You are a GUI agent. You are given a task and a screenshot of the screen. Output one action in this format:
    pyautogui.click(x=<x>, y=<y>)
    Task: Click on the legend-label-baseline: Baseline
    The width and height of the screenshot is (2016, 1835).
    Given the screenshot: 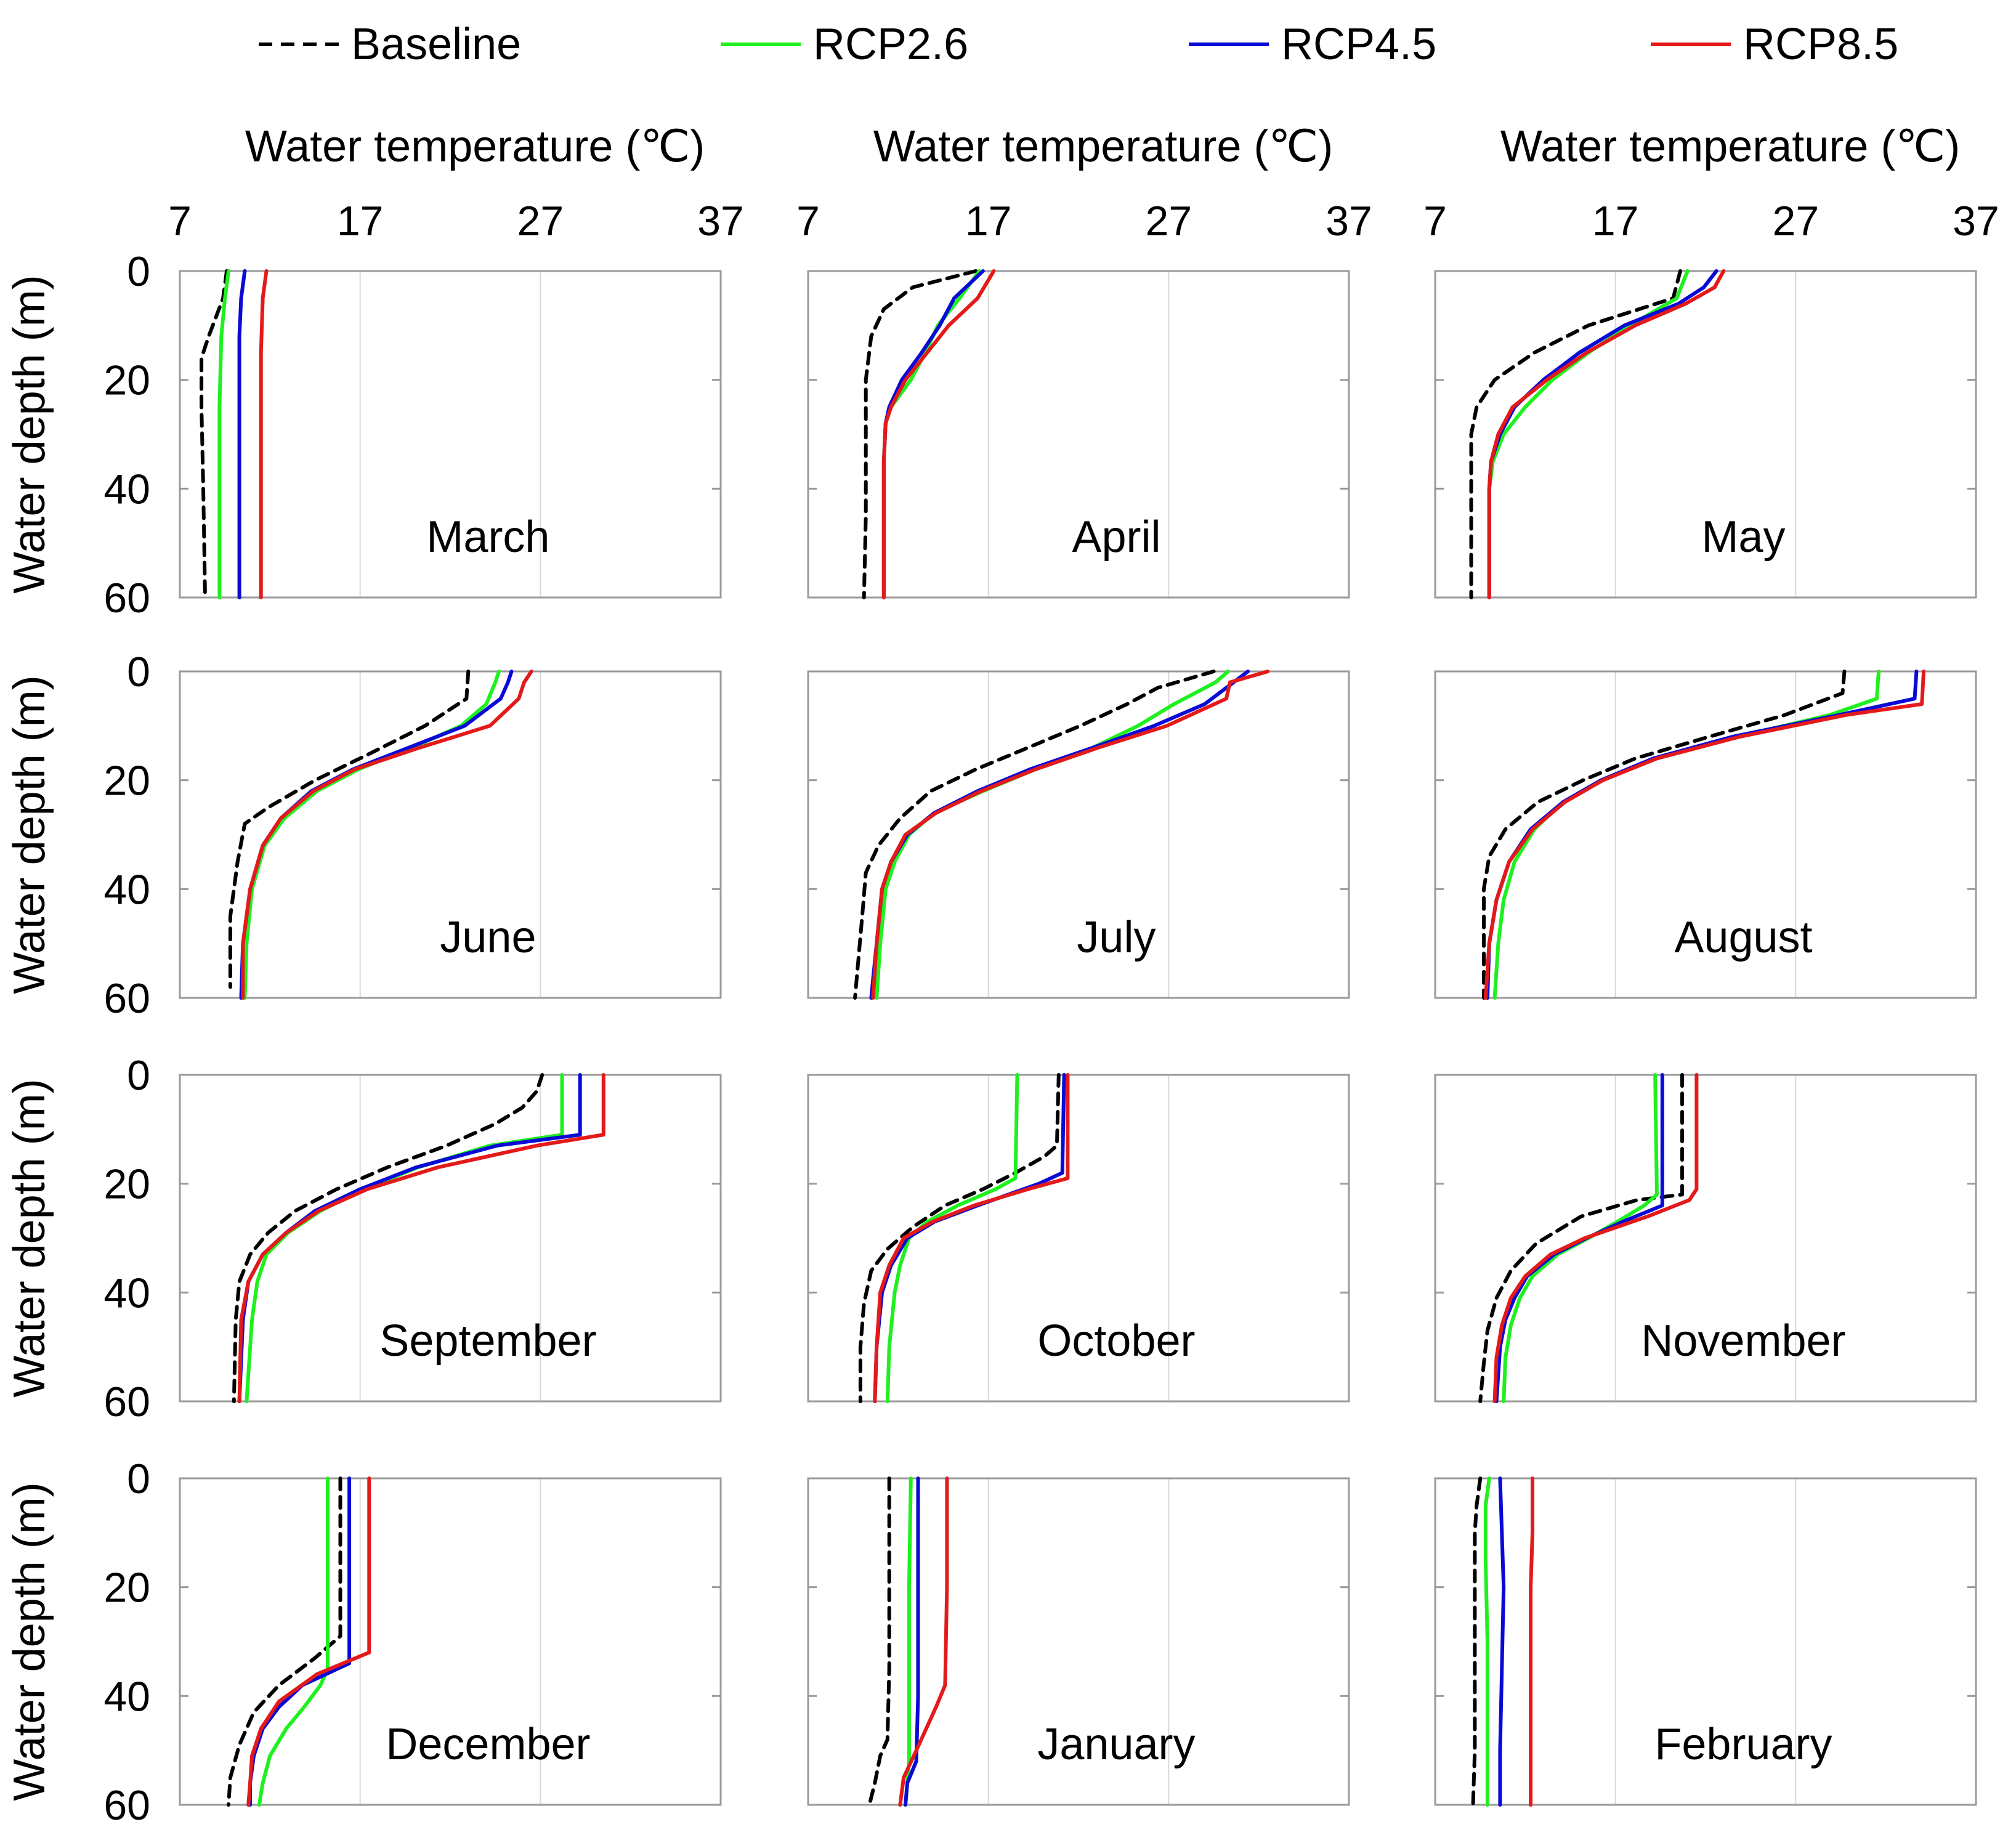 What is the action you would take?
    pyautogui.click(x=436, y=44)
    